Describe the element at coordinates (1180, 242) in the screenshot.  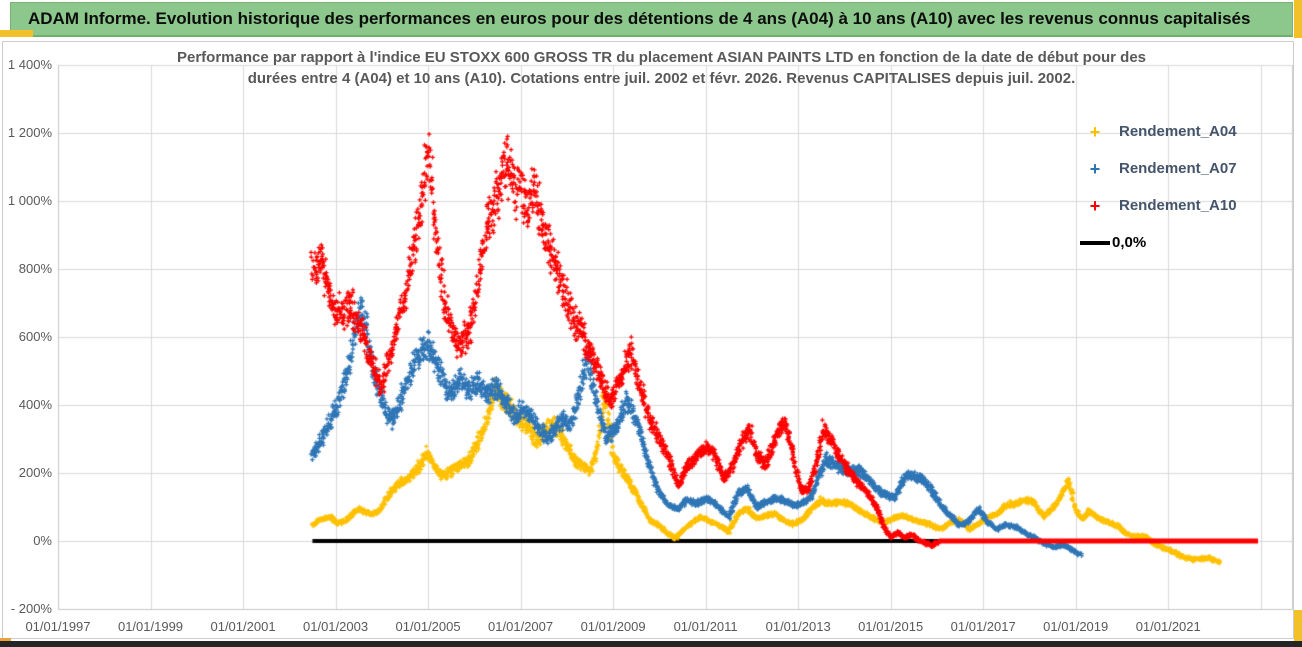
I see `legend-item-0-0-: 0,0%` at that location.